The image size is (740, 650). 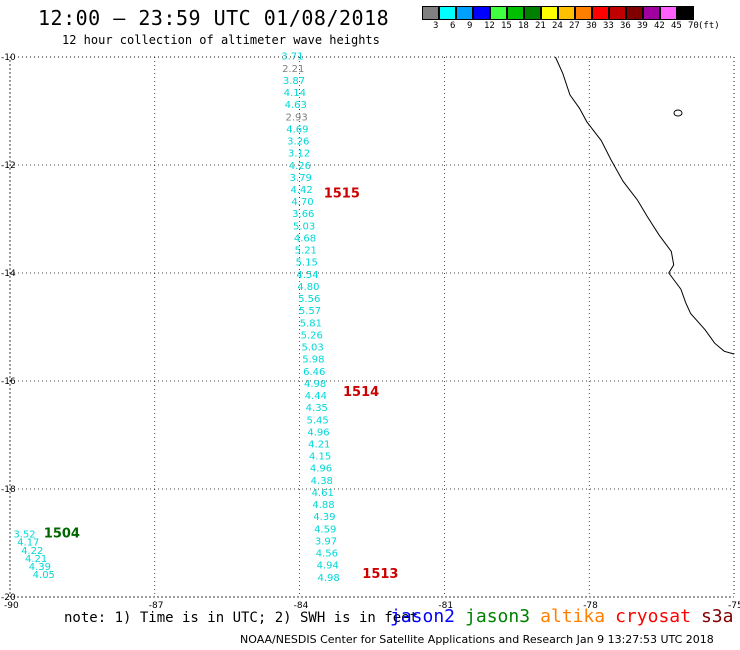 I want to click on color-scale-label: 6, so click(x=453, y=26).